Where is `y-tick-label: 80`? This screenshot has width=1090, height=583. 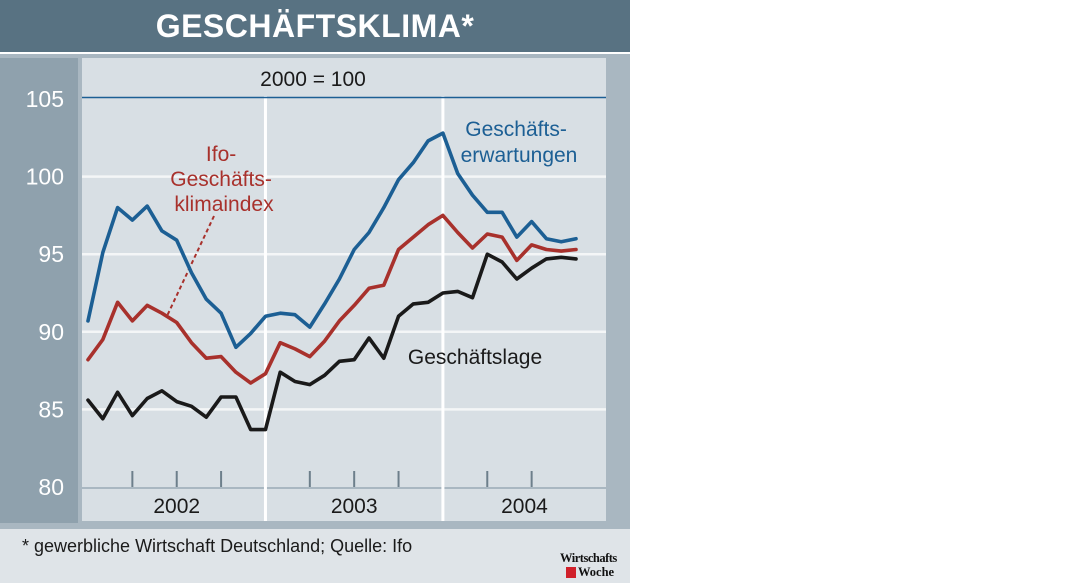
y-tick-label: 80 is located at coordinates (51, 487).